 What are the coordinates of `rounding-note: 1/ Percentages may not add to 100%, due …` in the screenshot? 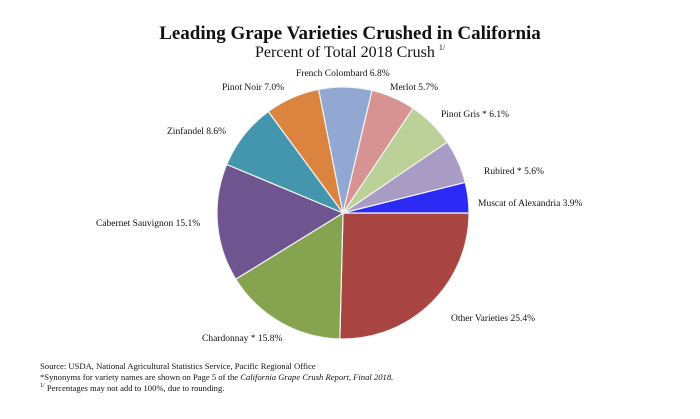 It's located at (132, 388).